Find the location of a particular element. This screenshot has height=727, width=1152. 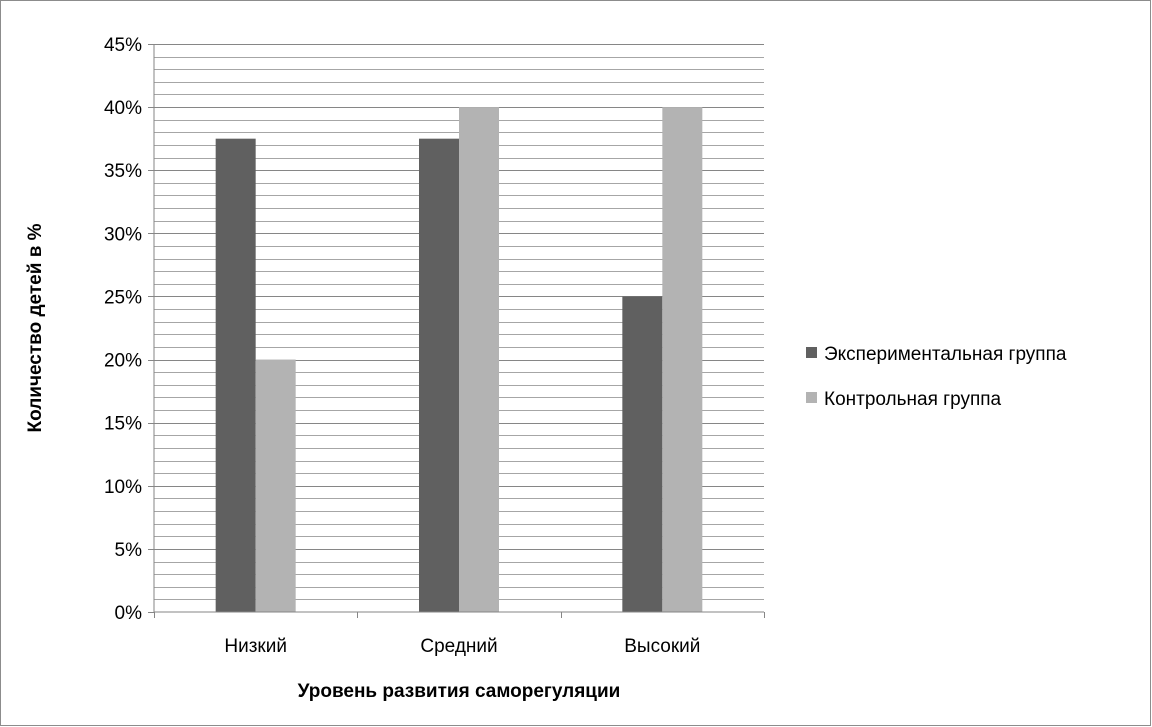

legend-label: Экспериментальная группа is located at coordinates (945, 354).